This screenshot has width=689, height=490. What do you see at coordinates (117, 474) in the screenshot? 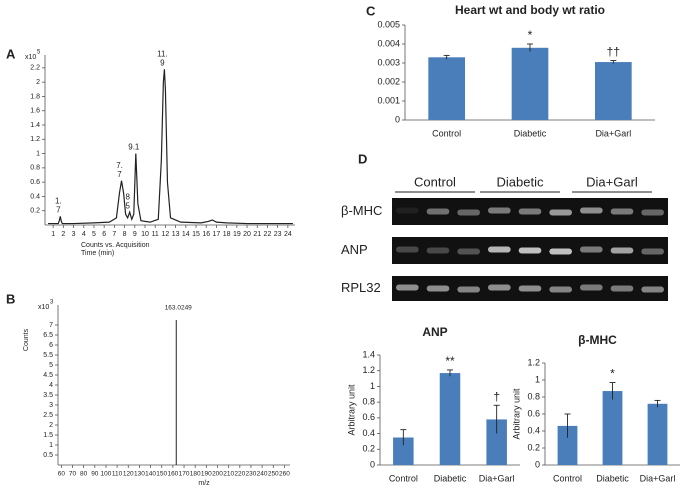
I see `x-tick-label: 110` at bounding box center [117, 474].